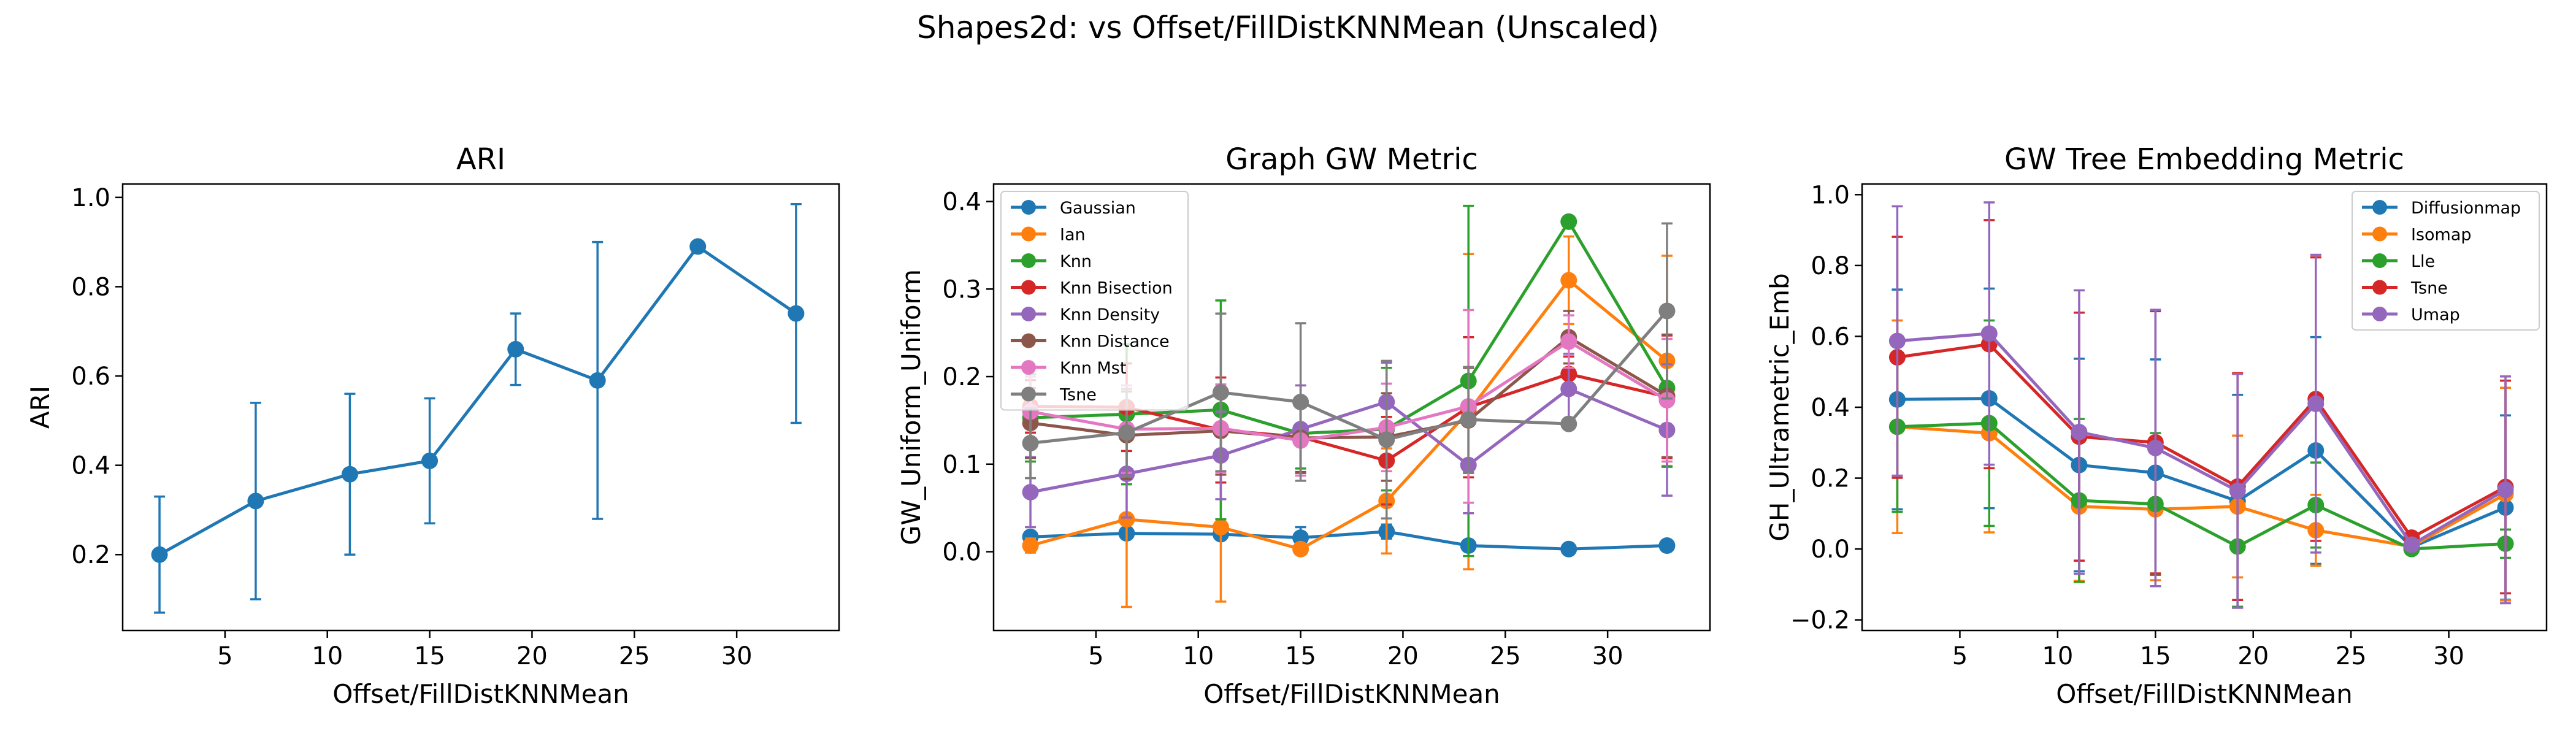 The image size is (2576, 736). I want to click on y-tick-label: 0.2, so click(1830, 479).